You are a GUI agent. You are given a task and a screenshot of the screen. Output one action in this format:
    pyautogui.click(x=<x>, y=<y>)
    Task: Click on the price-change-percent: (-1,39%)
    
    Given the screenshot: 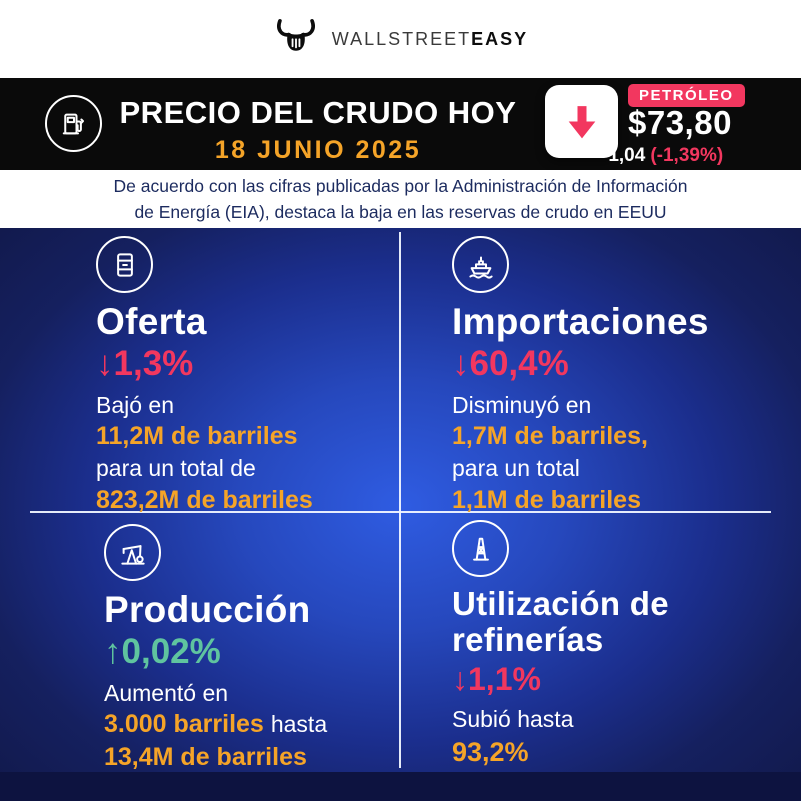 What is the action you would take?
    pyautogui.click(x=687, y=155)
    